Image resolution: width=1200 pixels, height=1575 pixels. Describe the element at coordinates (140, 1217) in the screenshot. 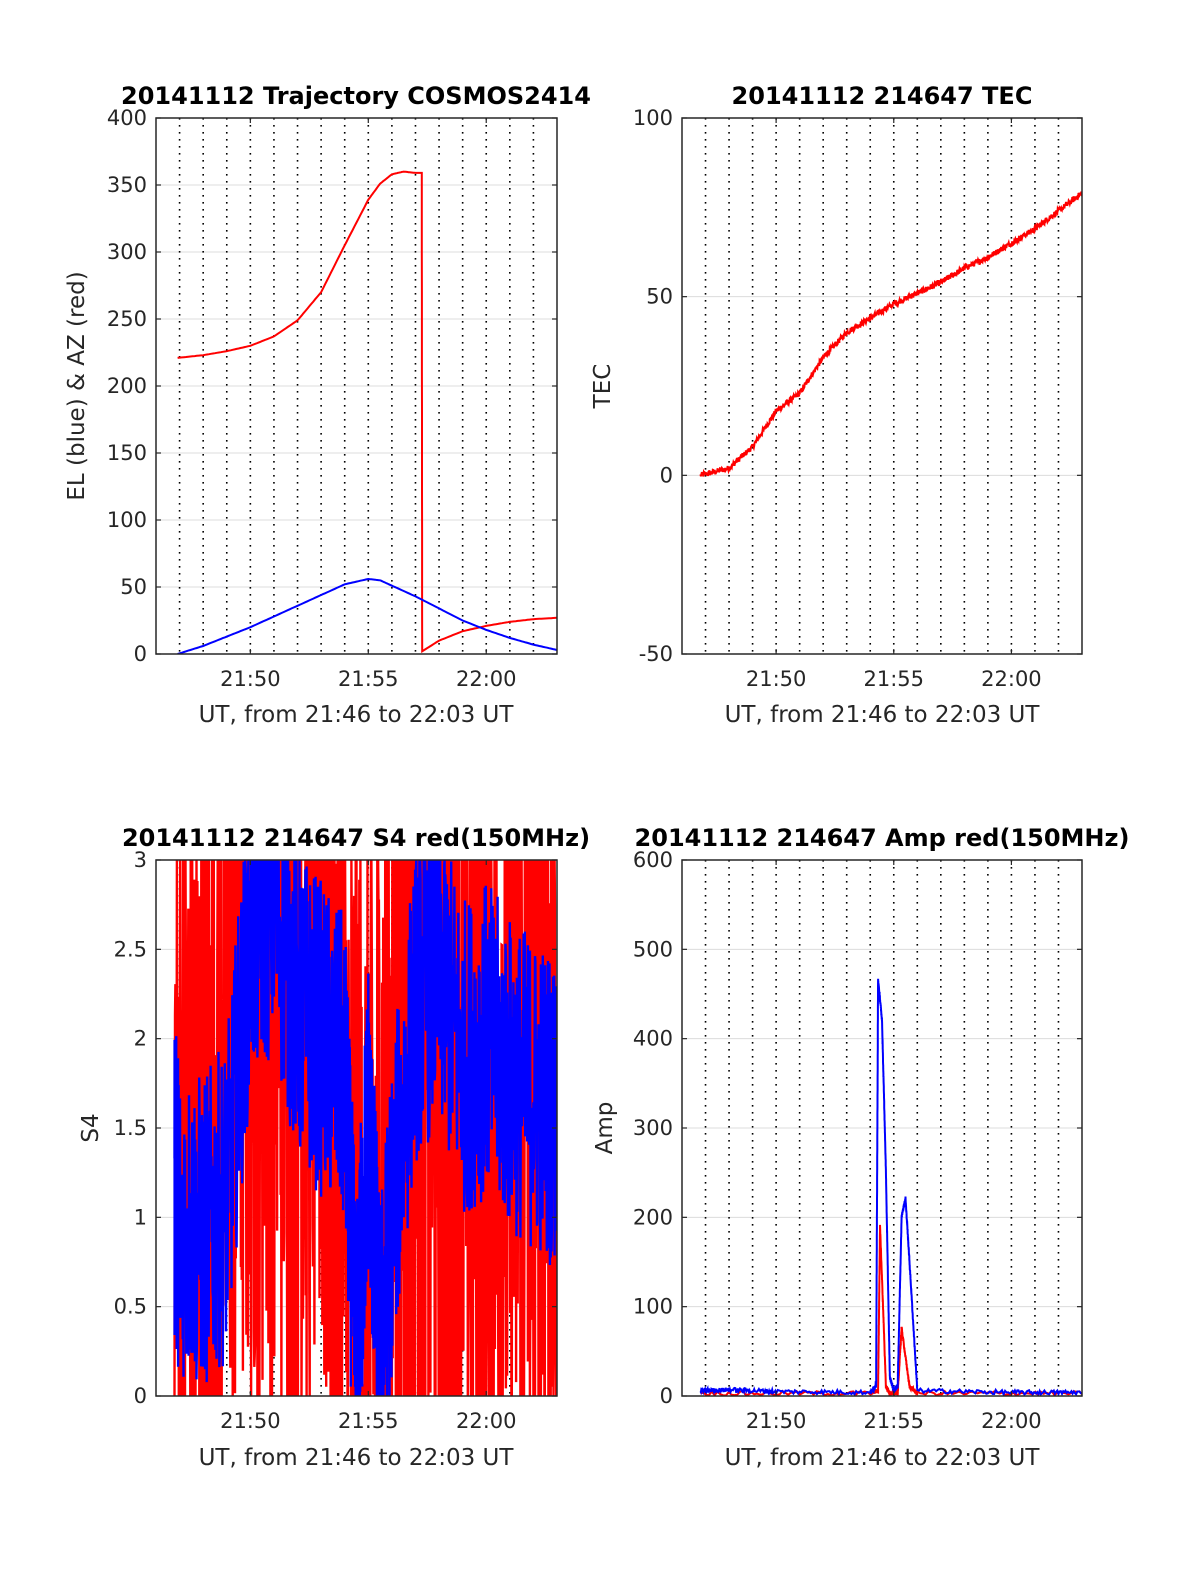

I see `y-tick-label: 1` at that location.